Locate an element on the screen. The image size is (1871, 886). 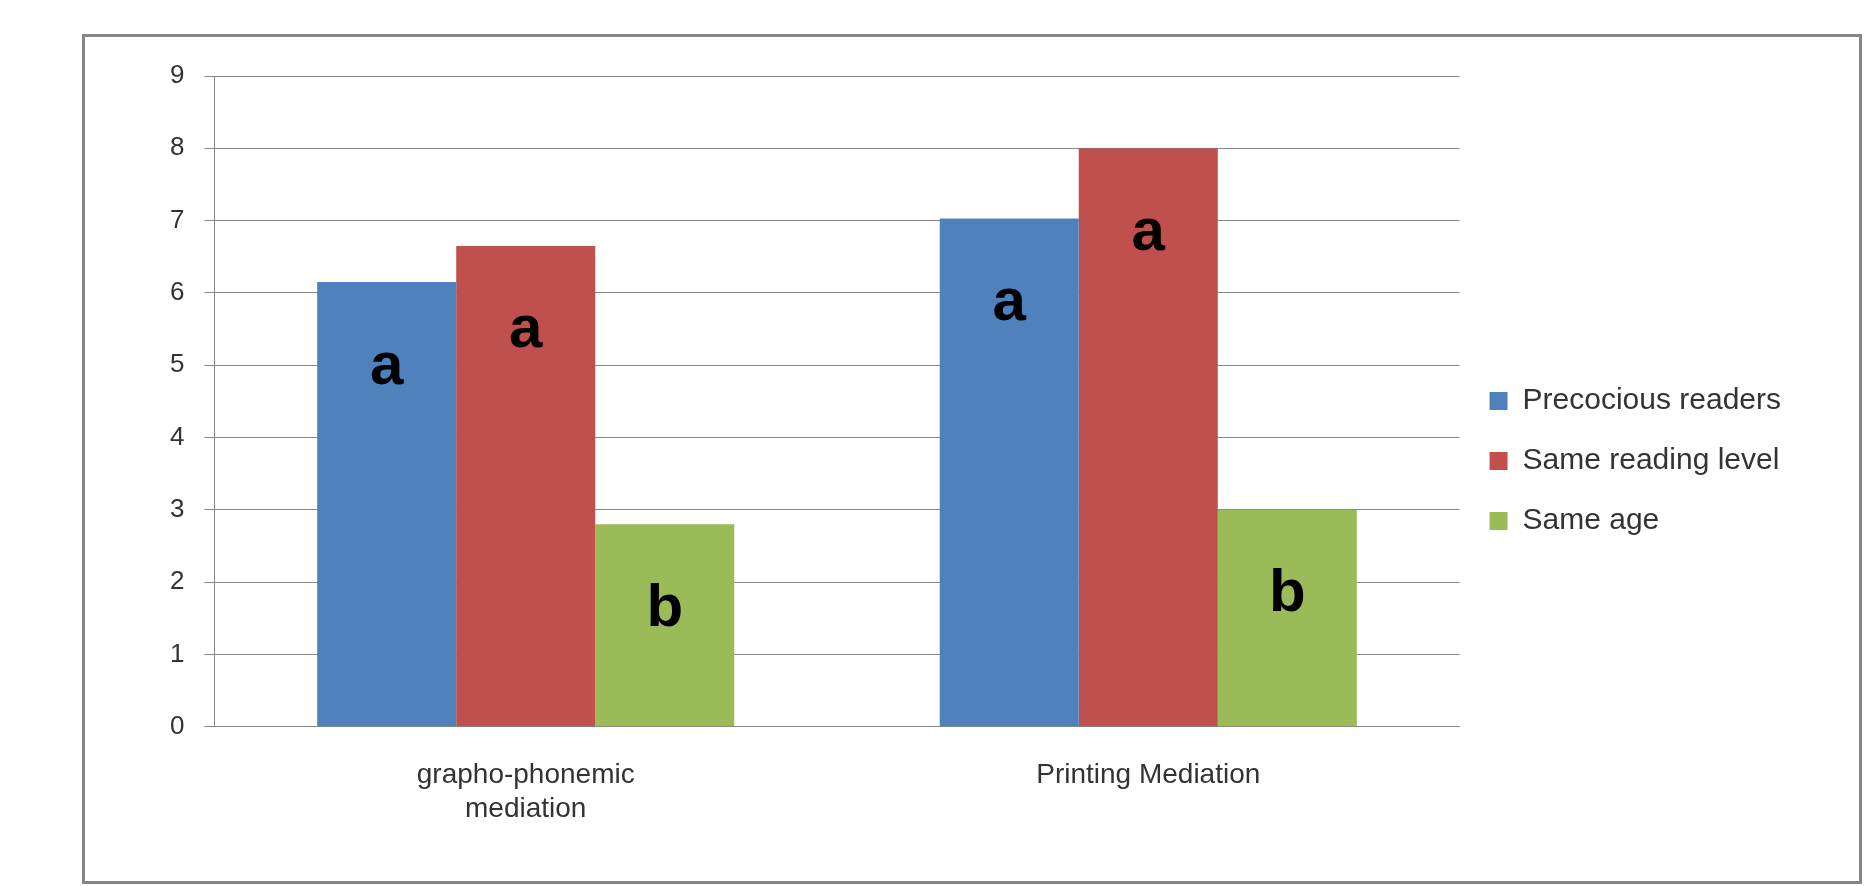
y-tick-label: 8 is located at coordinates (177, 146).